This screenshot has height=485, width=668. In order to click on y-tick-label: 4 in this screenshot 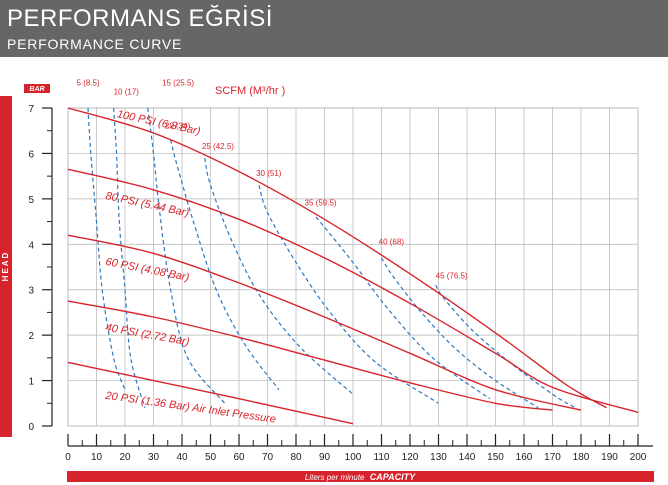, I will do `click(31, 245)`.